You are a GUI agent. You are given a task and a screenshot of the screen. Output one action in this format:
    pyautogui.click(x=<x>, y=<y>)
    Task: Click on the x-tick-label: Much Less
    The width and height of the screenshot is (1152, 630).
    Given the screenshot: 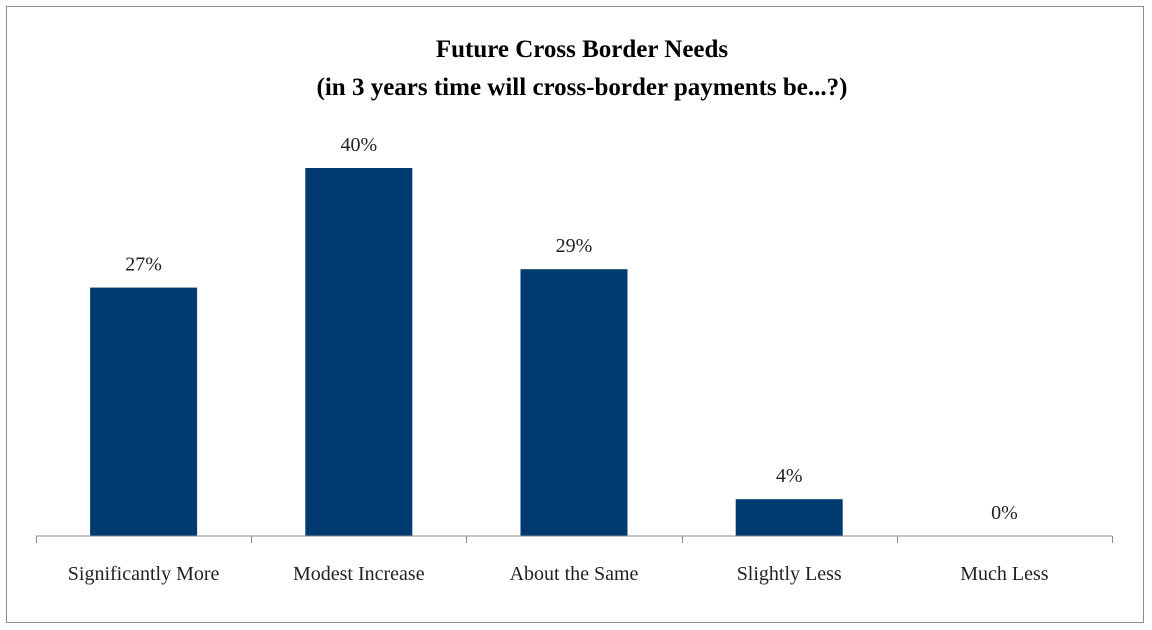 What is the action you would take?
    pyautogui.click(x=1004, y=574)
    